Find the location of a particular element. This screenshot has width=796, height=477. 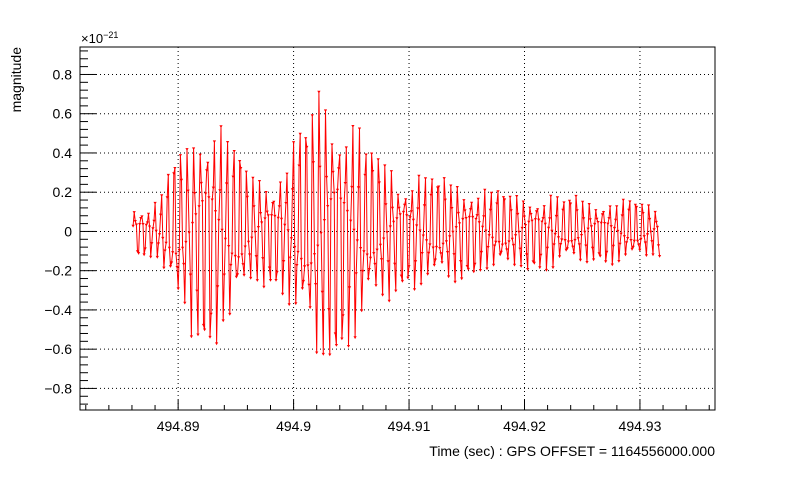

x-tick-label: 494.93 is located at coordinates (640, 426).